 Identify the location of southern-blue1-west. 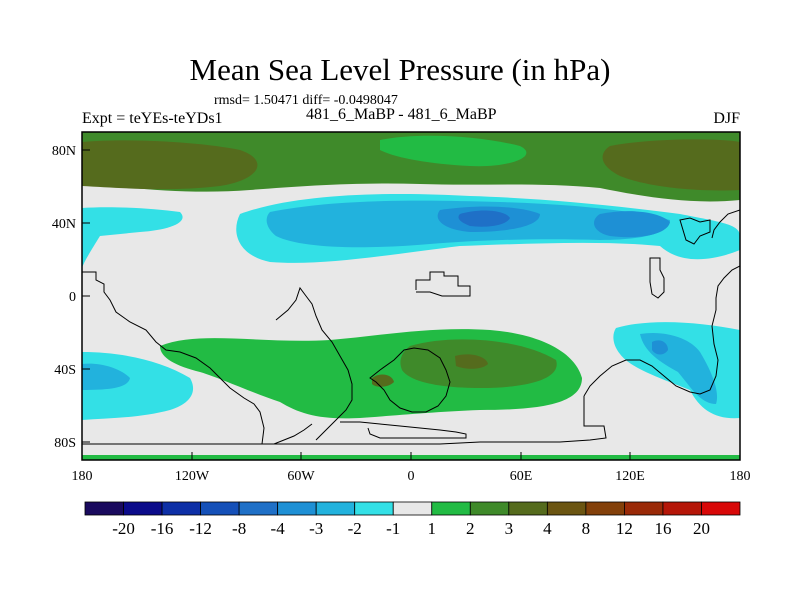
(106, 376).